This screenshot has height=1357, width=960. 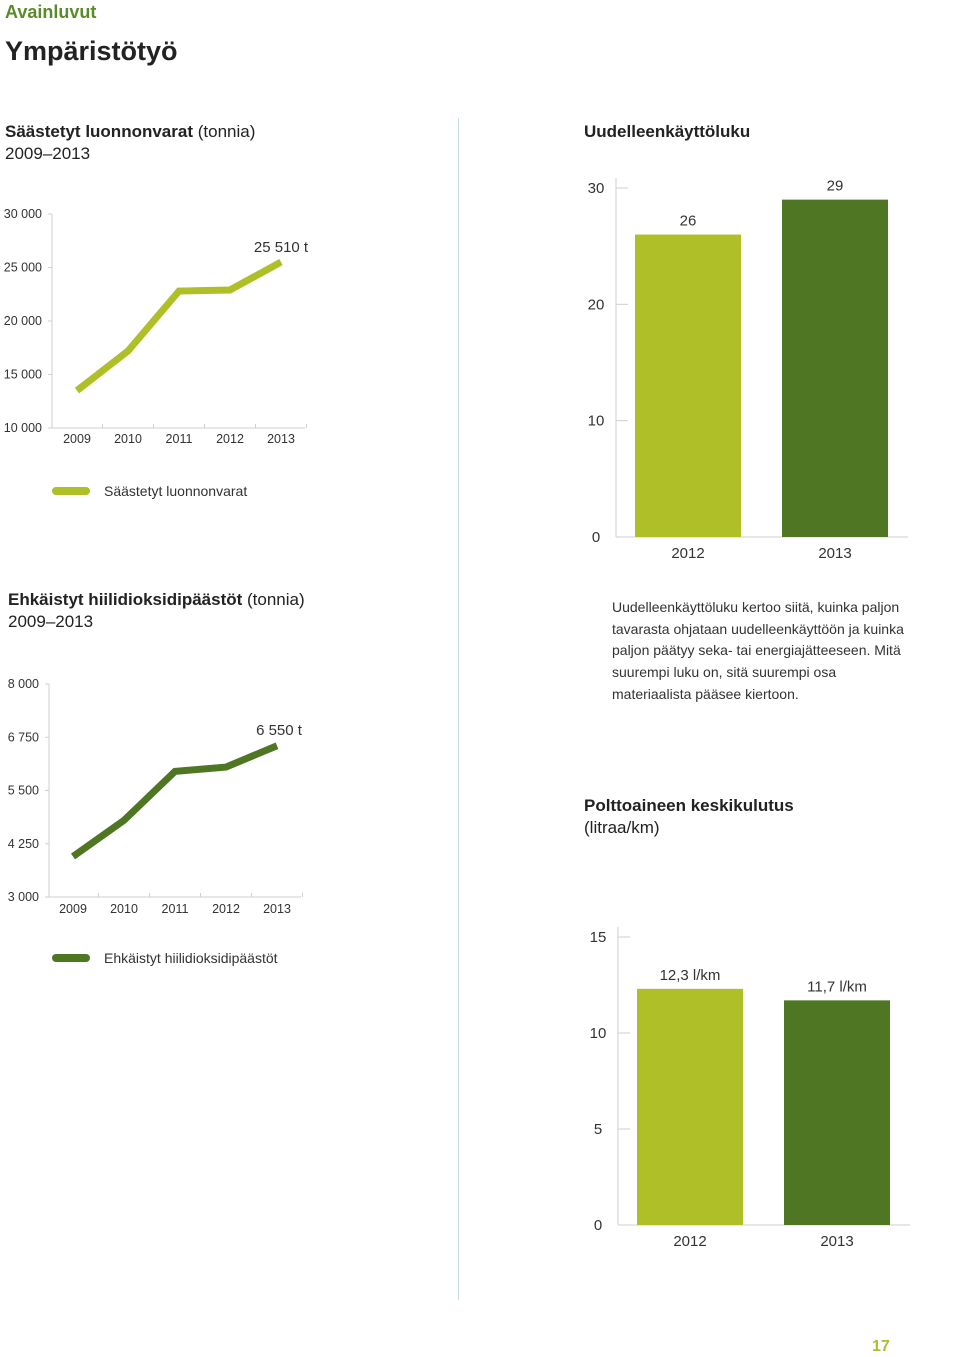 What do you see at coordinates (279, 730) in the screenshot?
I see `co2-annotation: 6 550 t` at bounding box center [279, 730].